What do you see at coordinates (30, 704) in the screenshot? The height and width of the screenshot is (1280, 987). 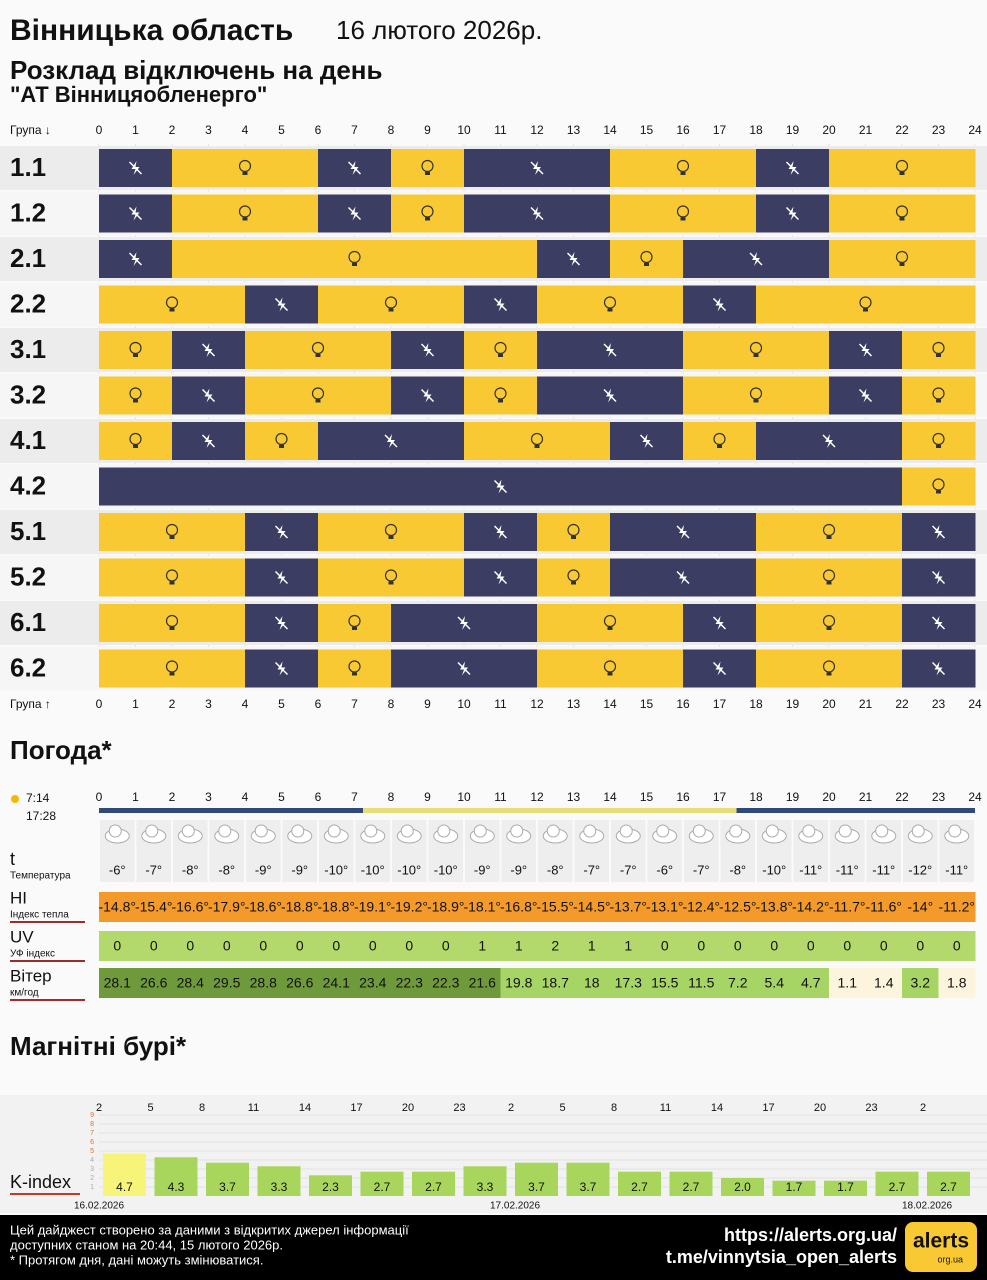 I see `group-footer: Група ↑` at bounding box center [30, 704].